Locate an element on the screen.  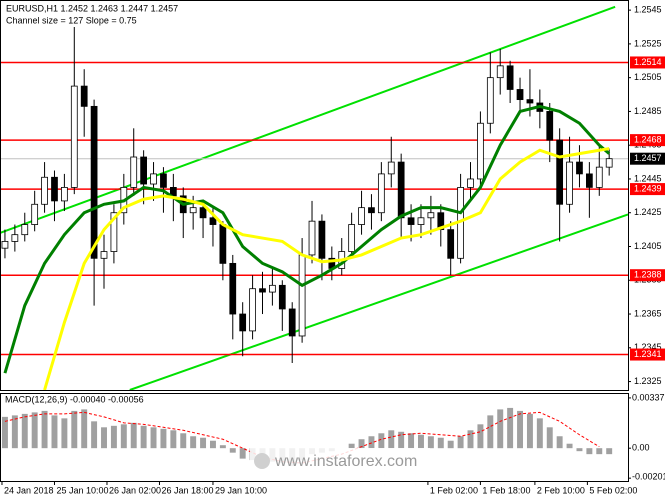
last-price-label: 1.2457 is located at coordinates (648, 158).